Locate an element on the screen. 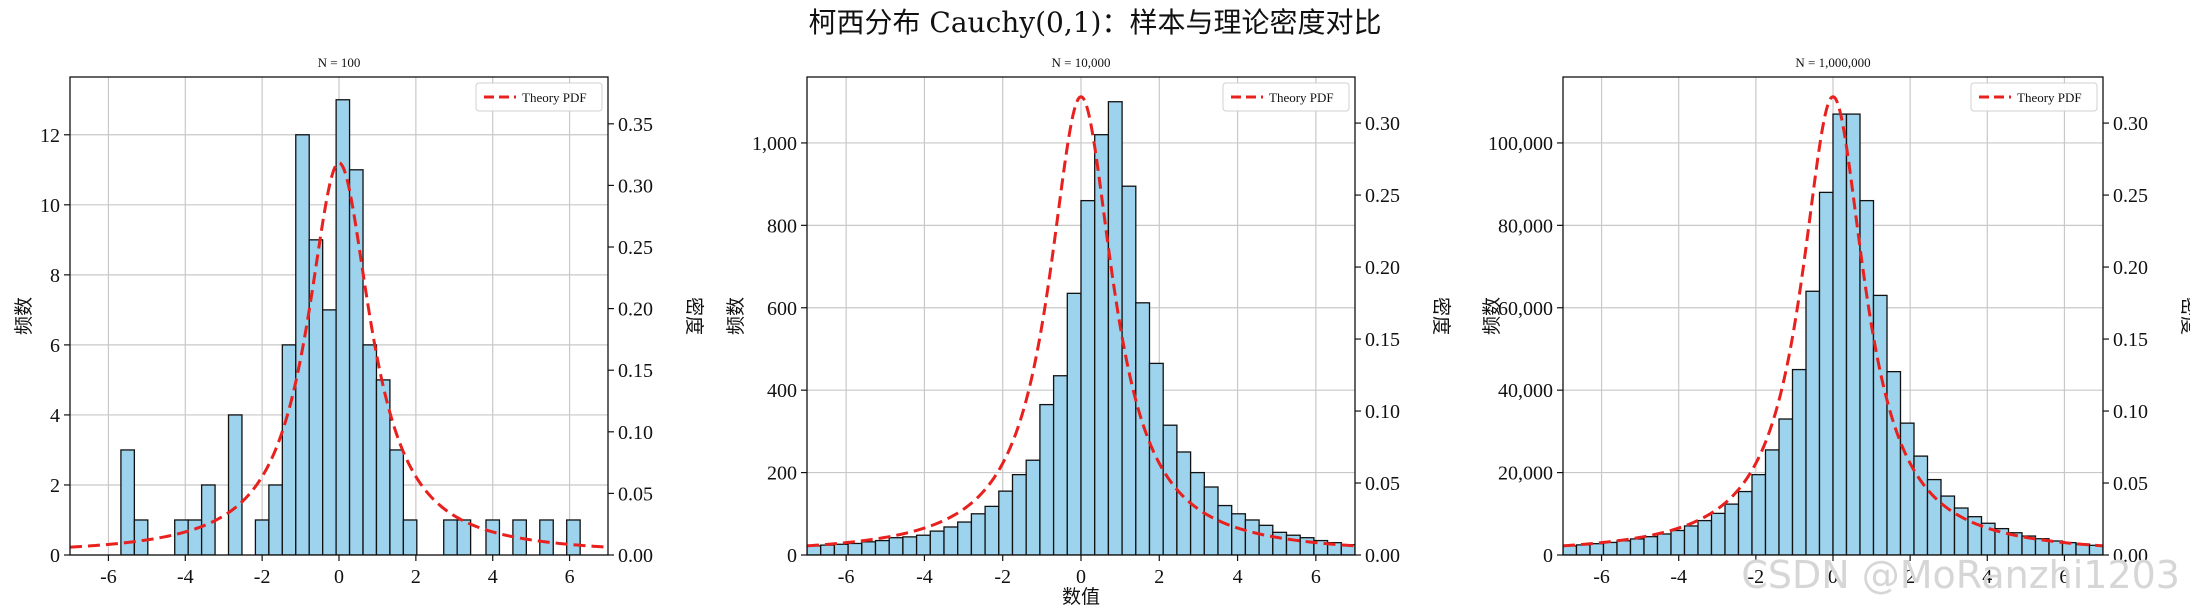 The image size is (2190, 610). y-tick-label: 80,000 is located at coordinates (1525, 226).